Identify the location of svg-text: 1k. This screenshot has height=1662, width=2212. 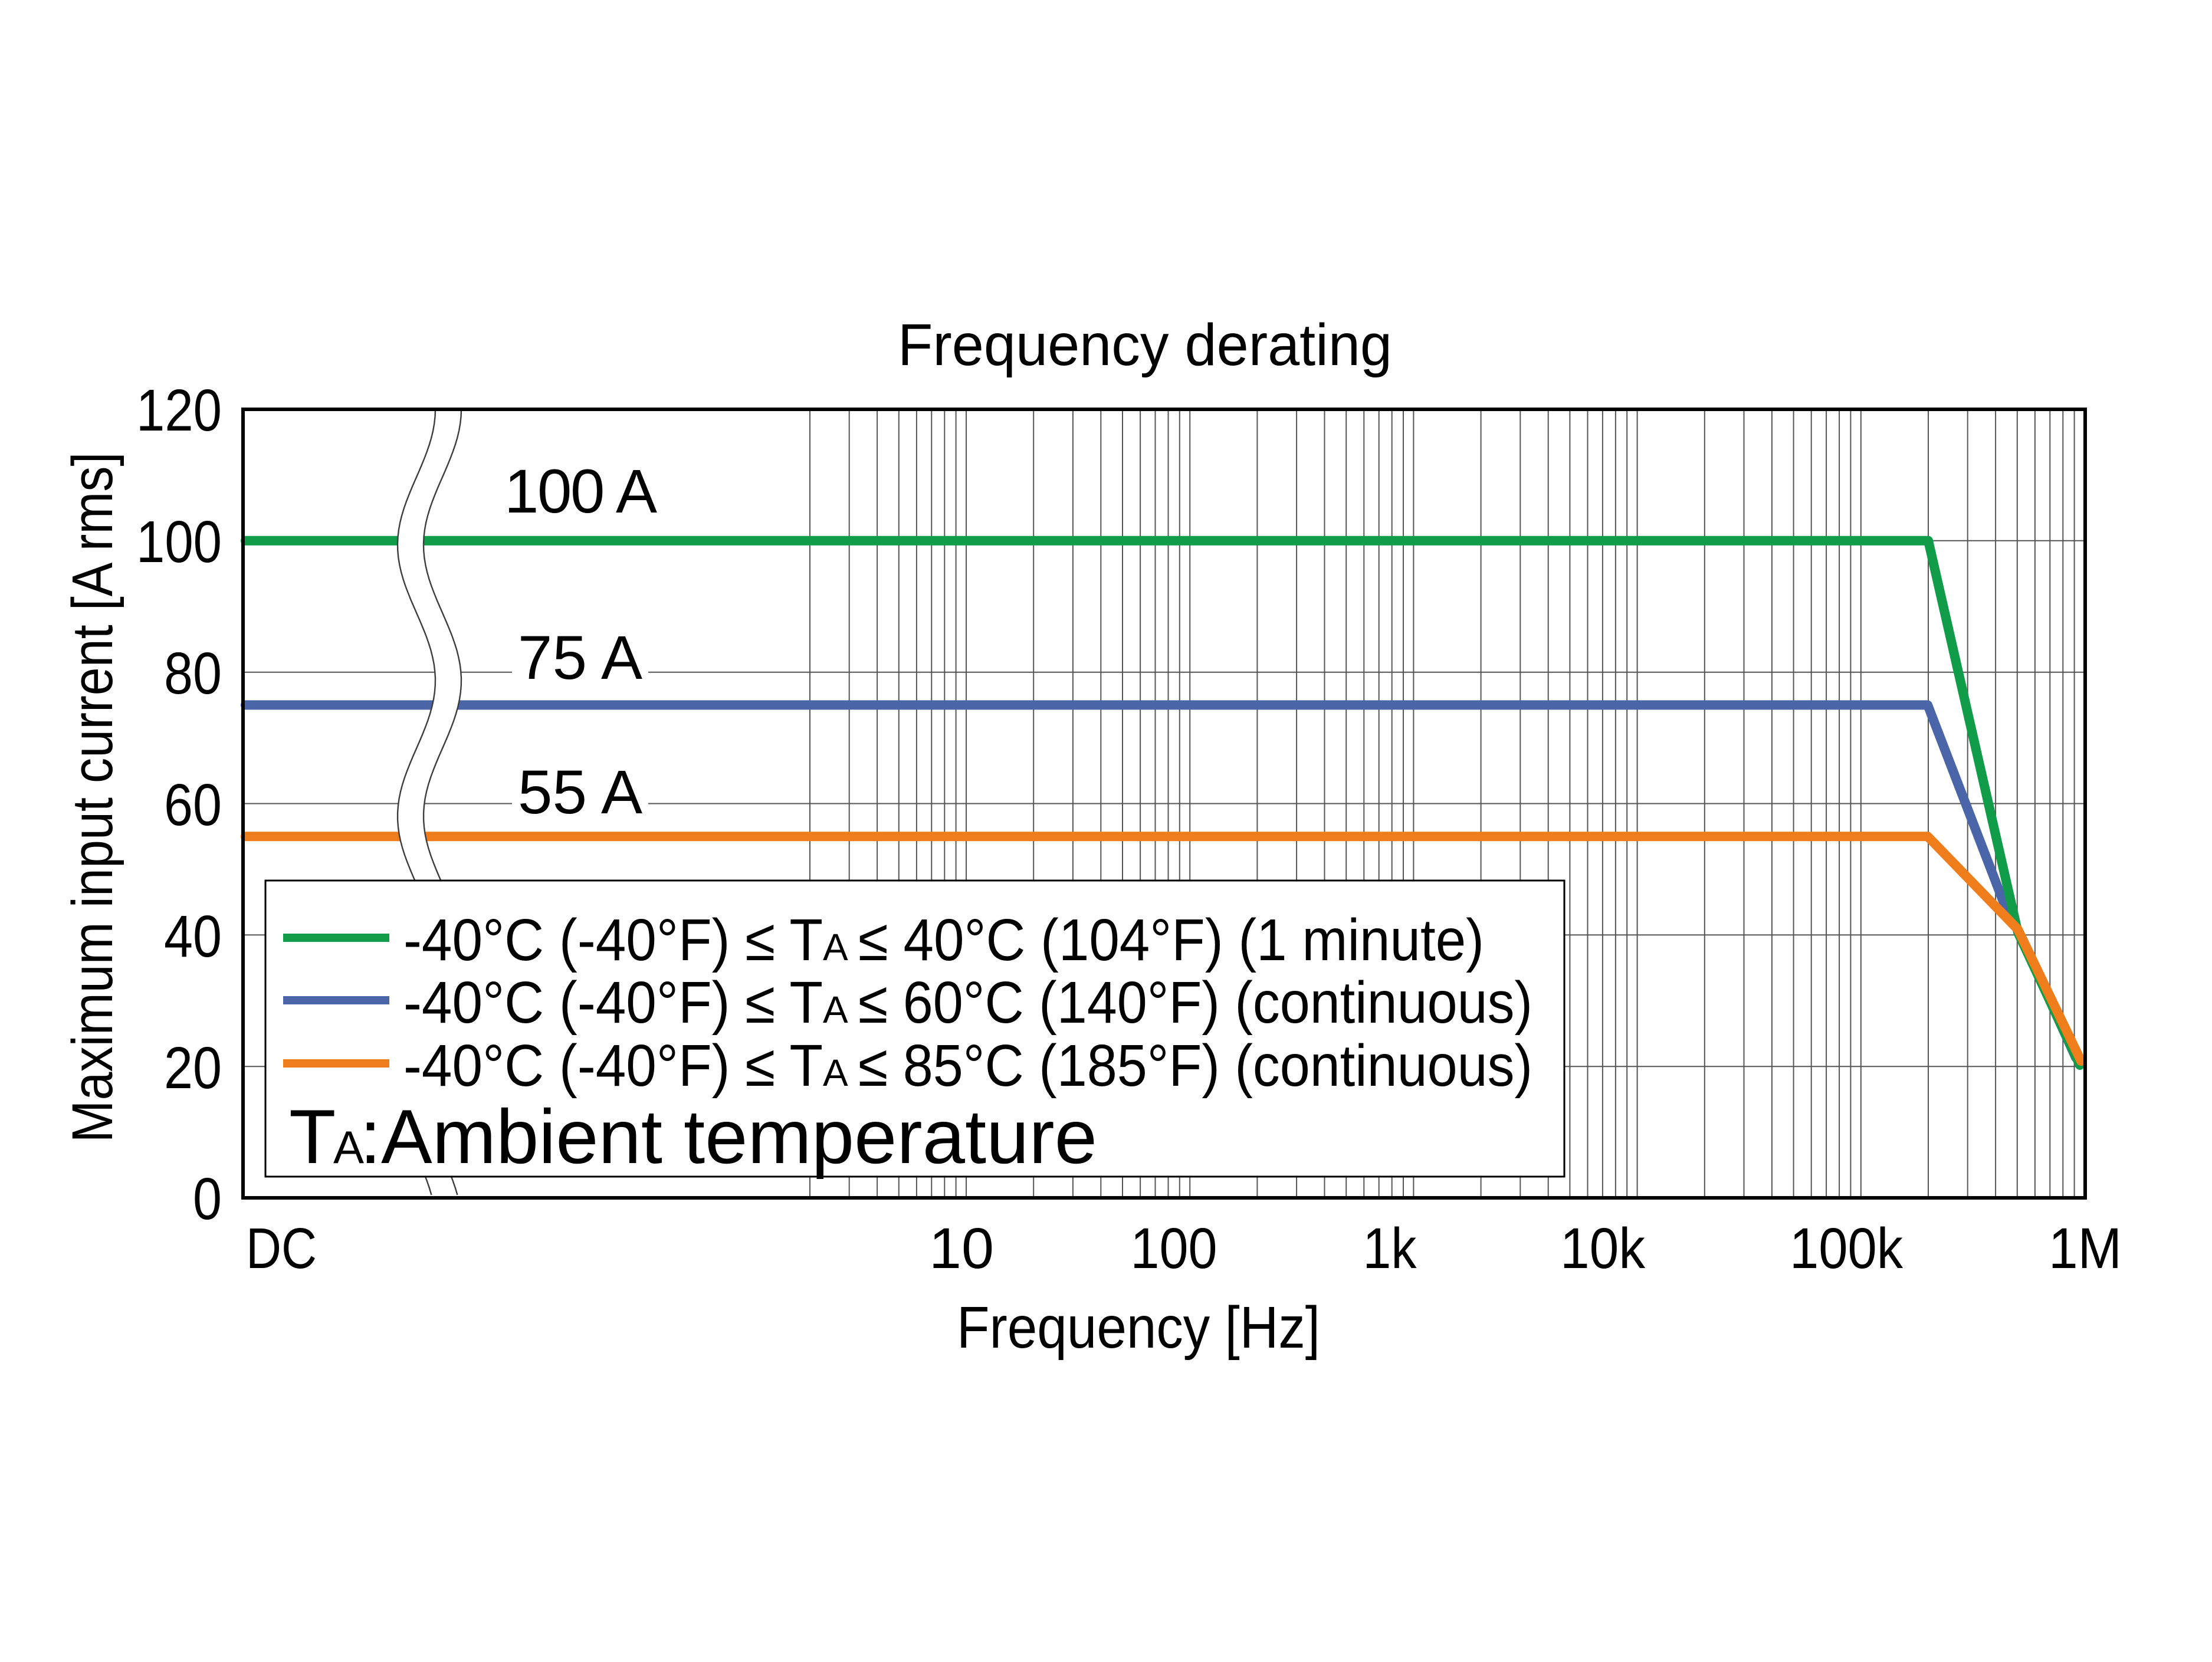
(1390, 1248).